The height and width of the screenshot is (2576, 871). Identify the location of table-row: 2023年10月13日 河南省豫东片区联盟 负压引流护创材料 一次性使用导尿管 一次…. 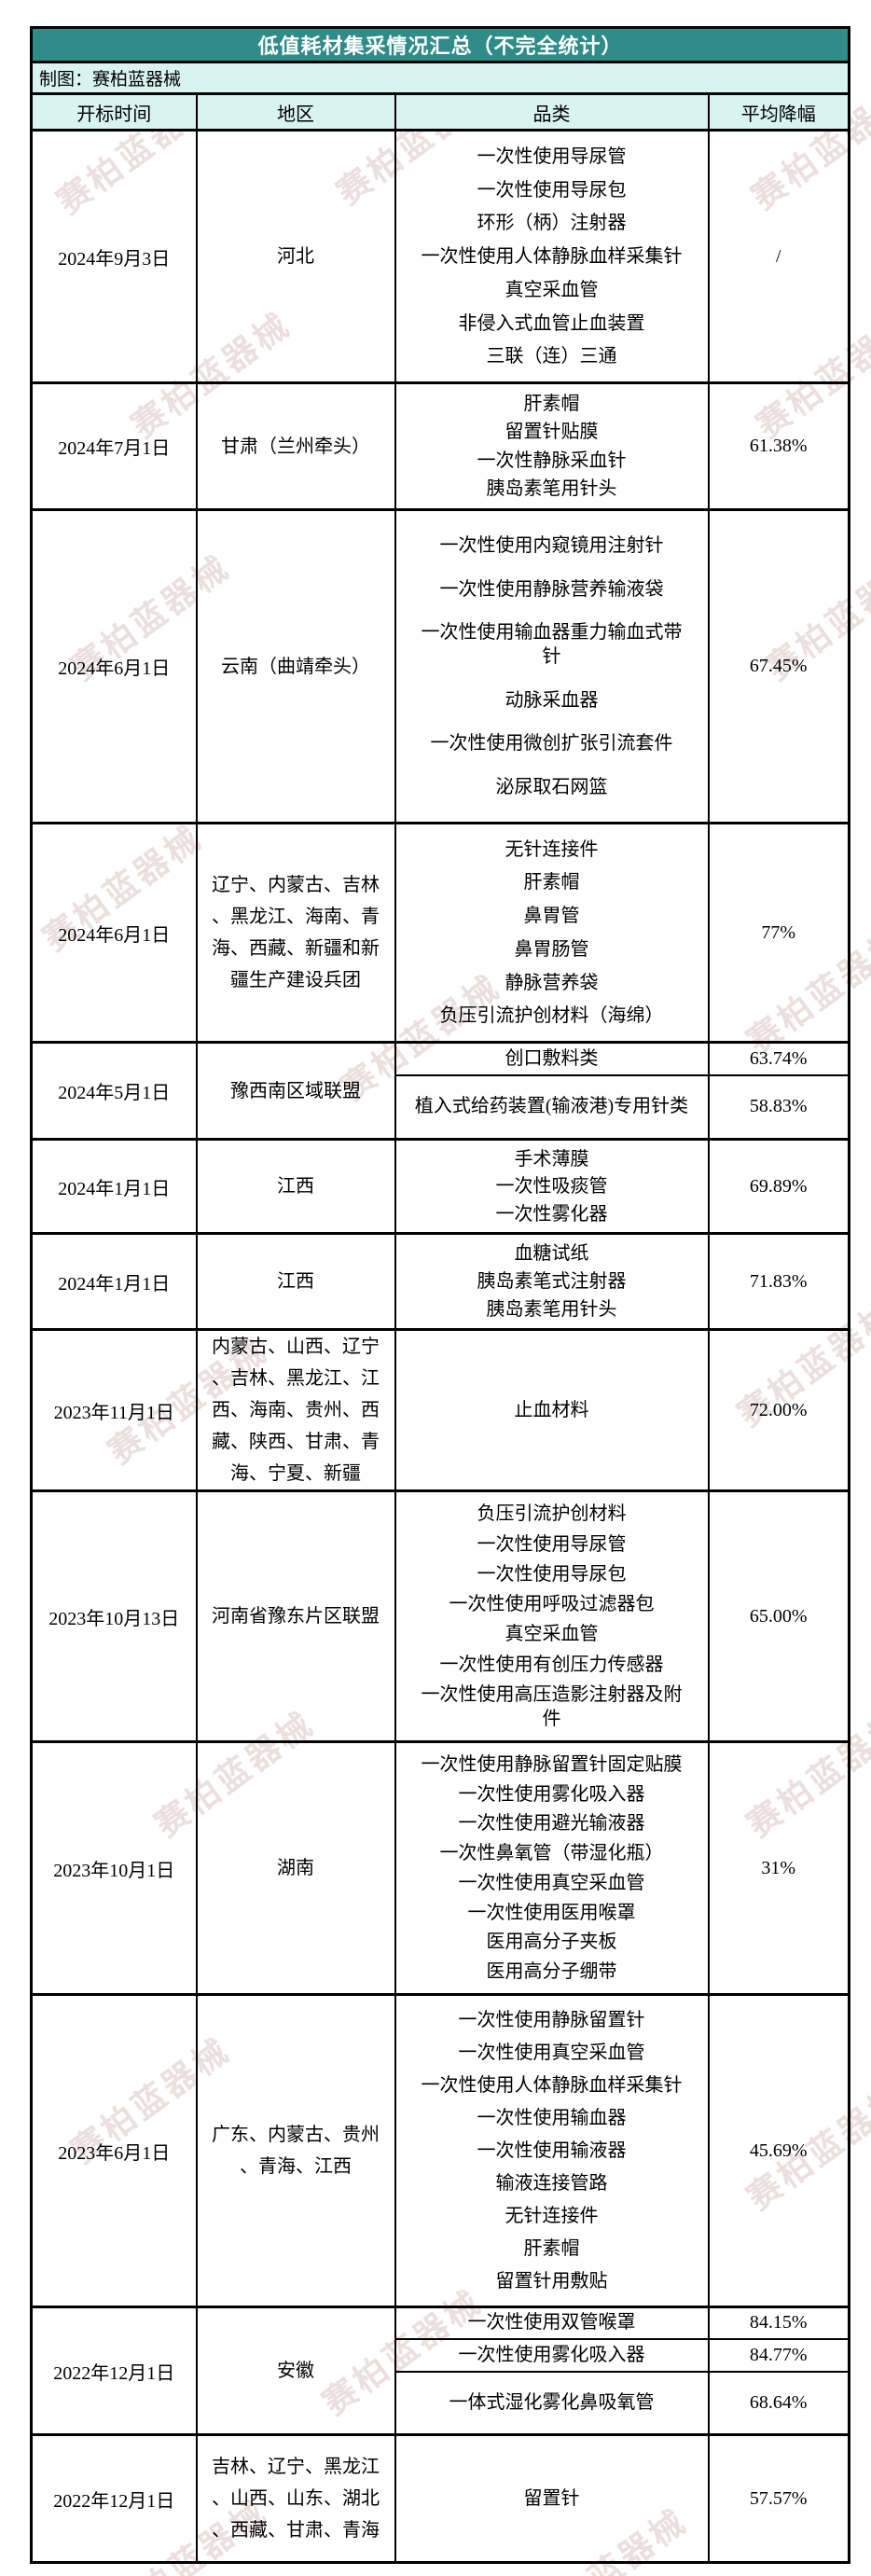
(440, 1615).